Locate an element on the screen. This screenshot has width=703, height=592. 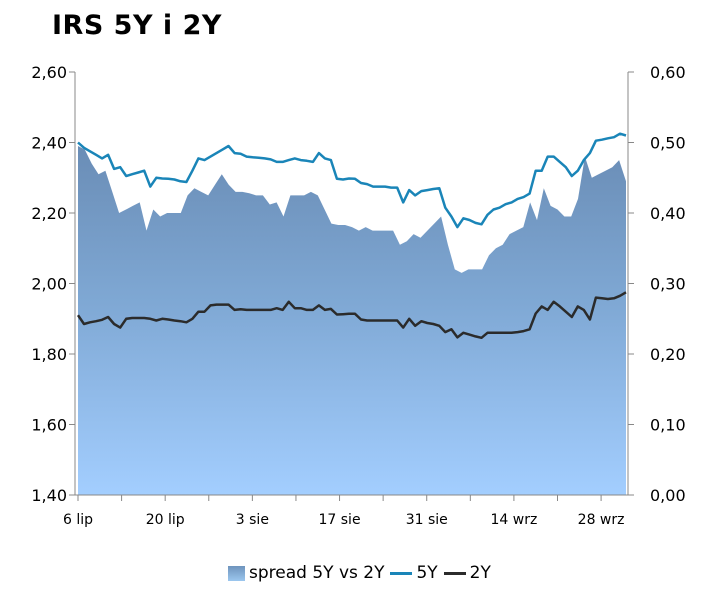
x-tick-label: 20 lip is located at coordinates (165, 520).